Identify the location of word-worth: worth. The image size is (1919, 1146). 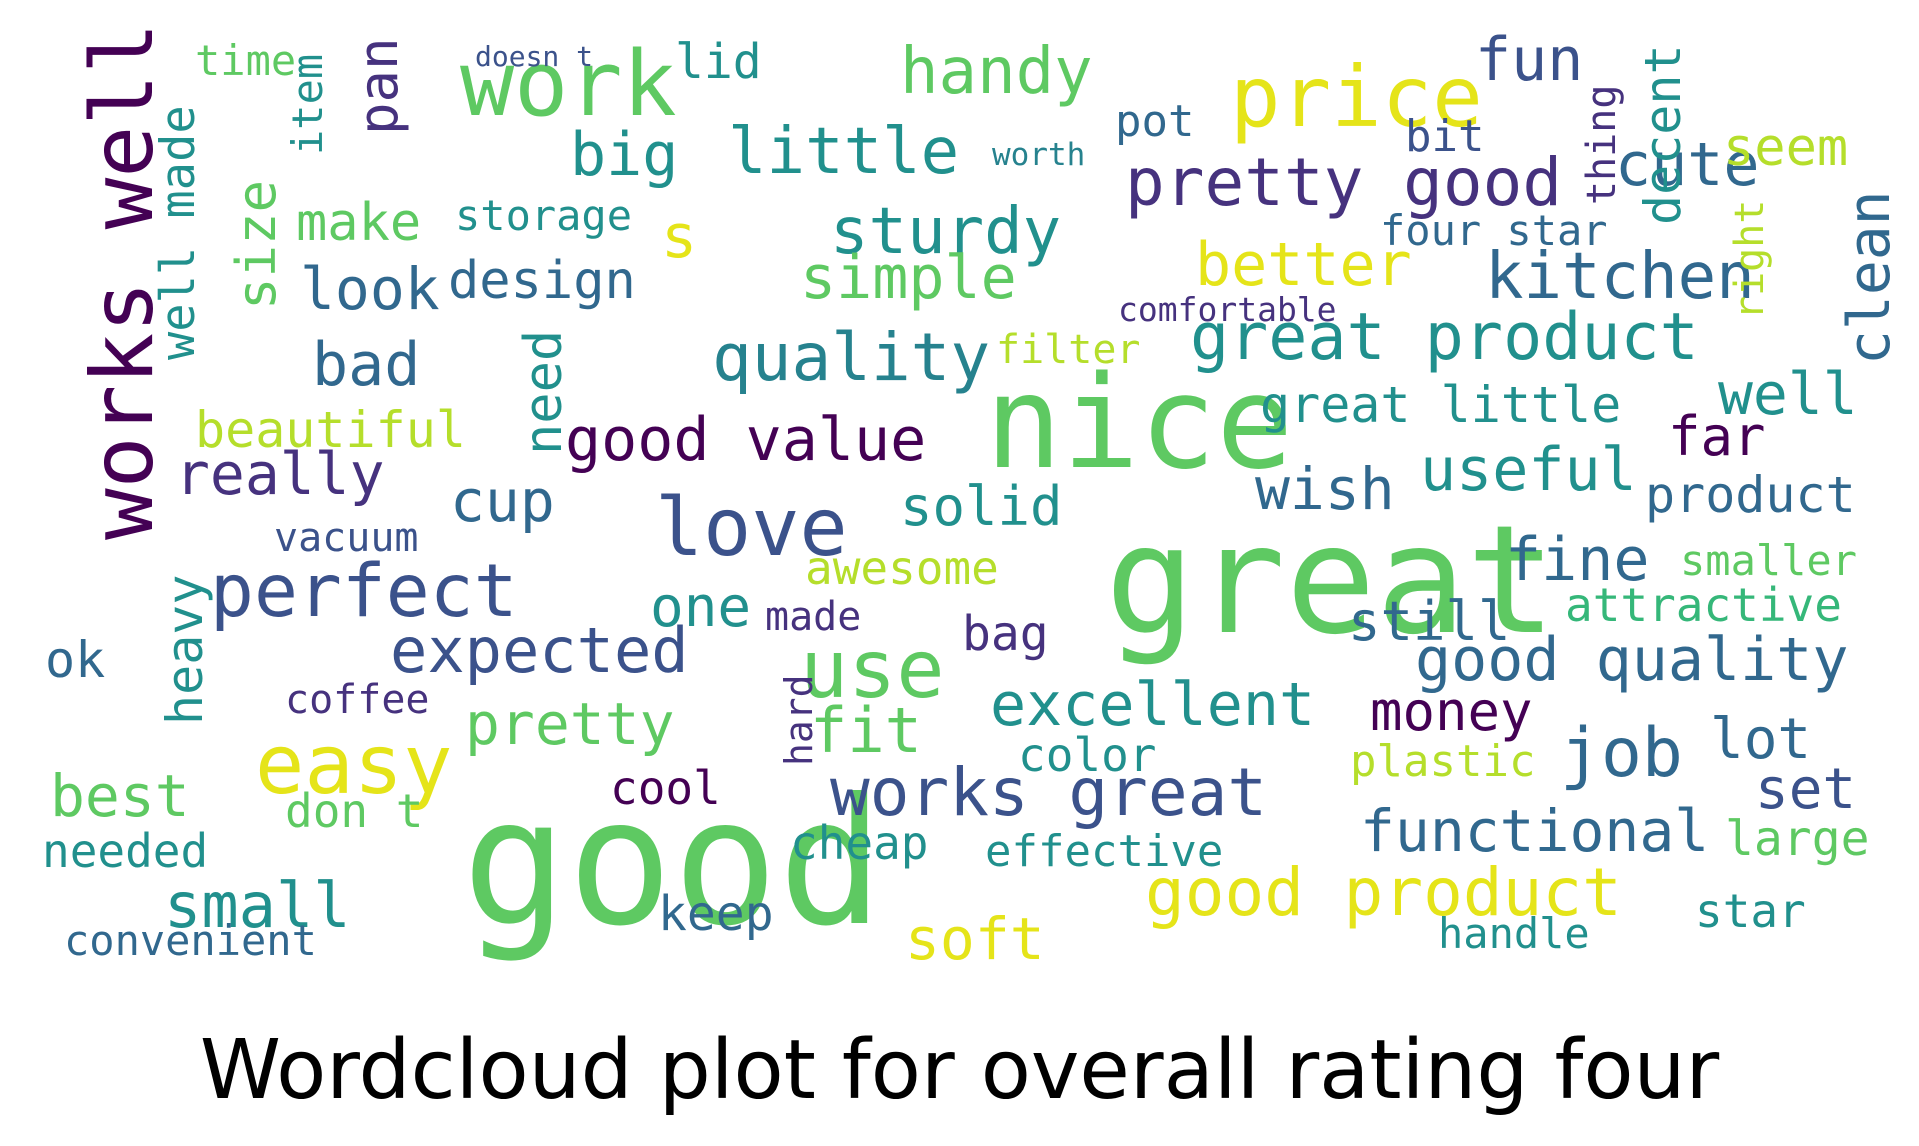
(1039, 155).